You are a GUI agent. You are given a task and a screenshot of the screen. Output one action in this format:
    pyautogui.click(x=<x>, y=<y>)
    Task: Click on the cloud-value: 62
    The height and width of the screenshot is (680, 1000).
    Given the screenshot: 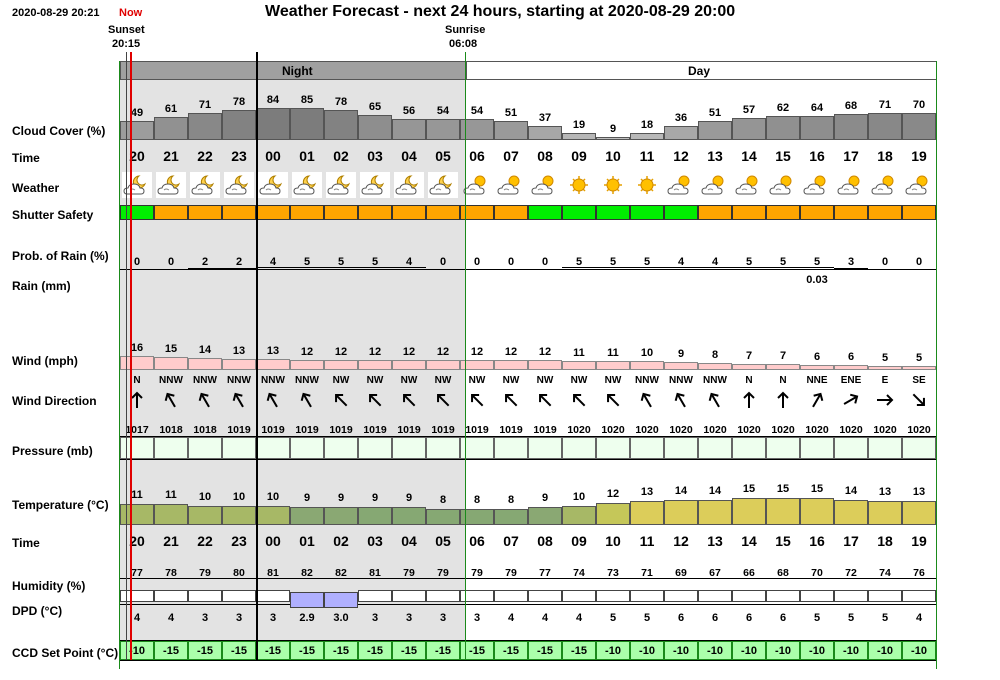 What is the action you would take?
    pyautogui.click(x=783, y=108)
    